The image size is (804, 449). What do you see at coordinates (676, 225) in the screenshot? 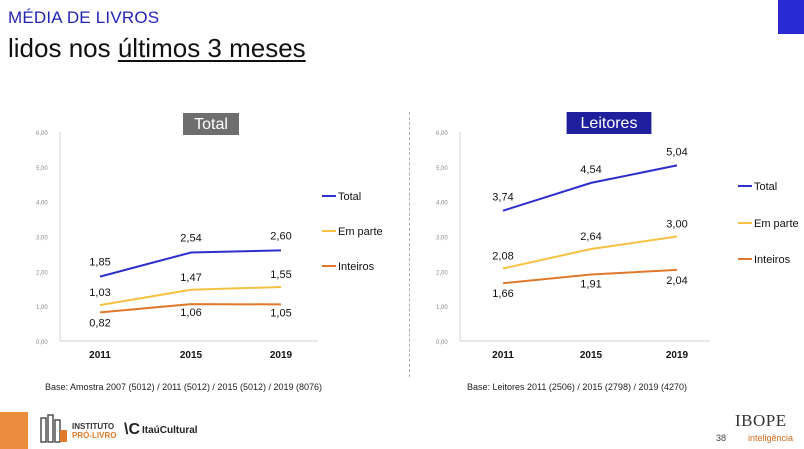
I see `data-label: 3,00` at bounding box center [676, 225].